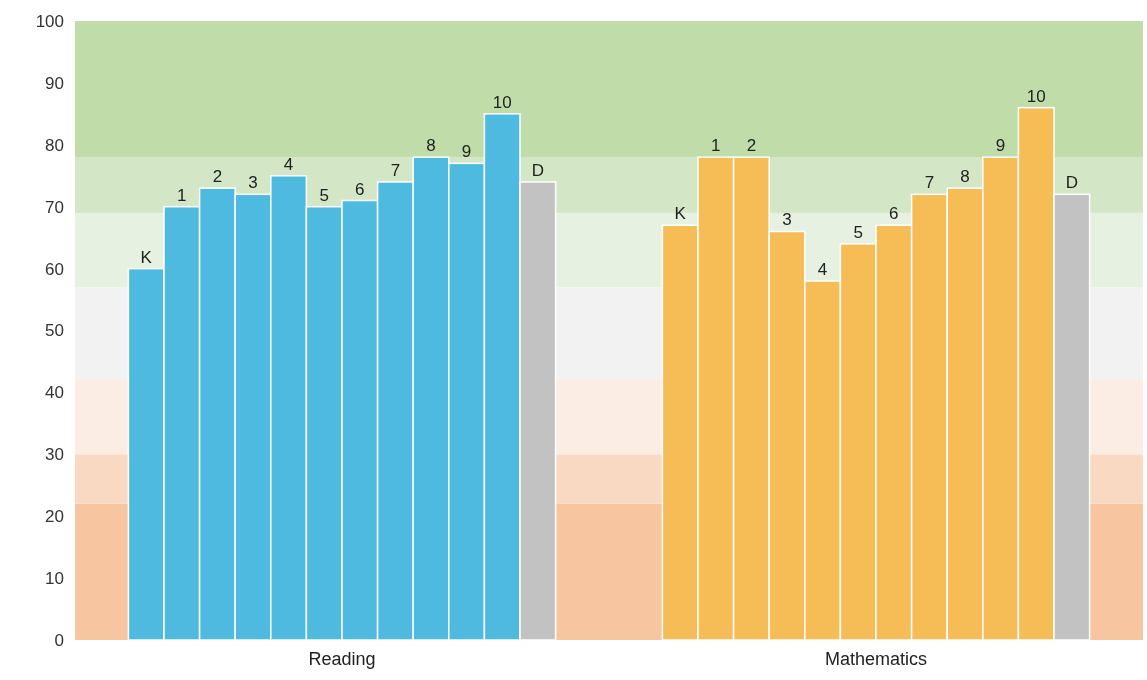  What do you see at coordinates (876, 659) in the screenshot?
I see `x-tick-label: Mathematics` at bounding box center [876, 659].